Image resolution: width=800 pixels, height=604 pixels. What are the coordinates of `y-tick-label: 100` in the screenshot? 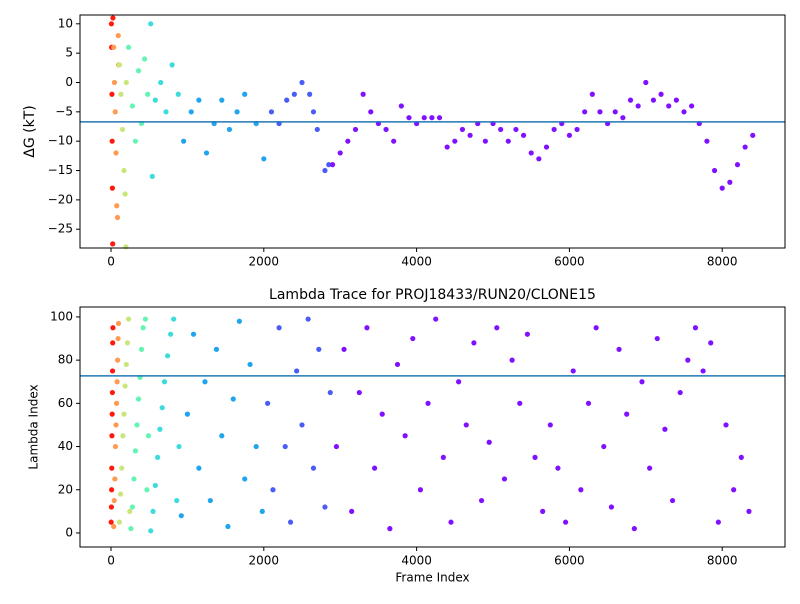 It's located at (61, 316).